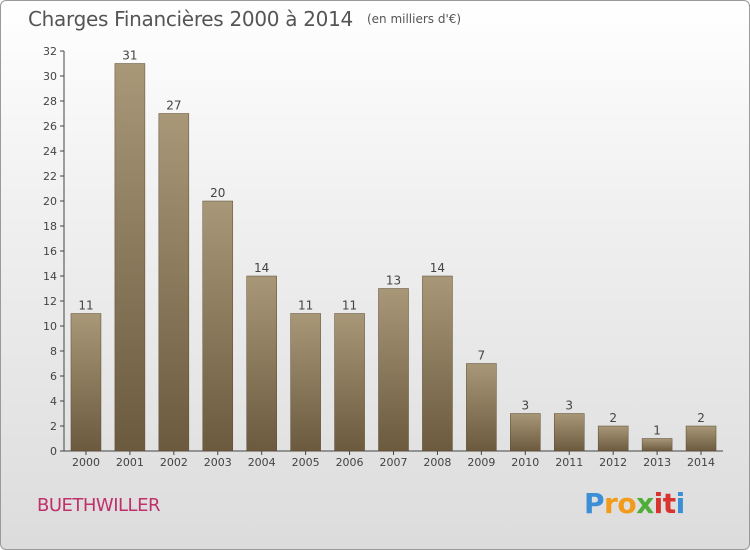 The height and width of the screenshot is (550, 750). I want to click on y-tick-label: 18, so click(50, 226).